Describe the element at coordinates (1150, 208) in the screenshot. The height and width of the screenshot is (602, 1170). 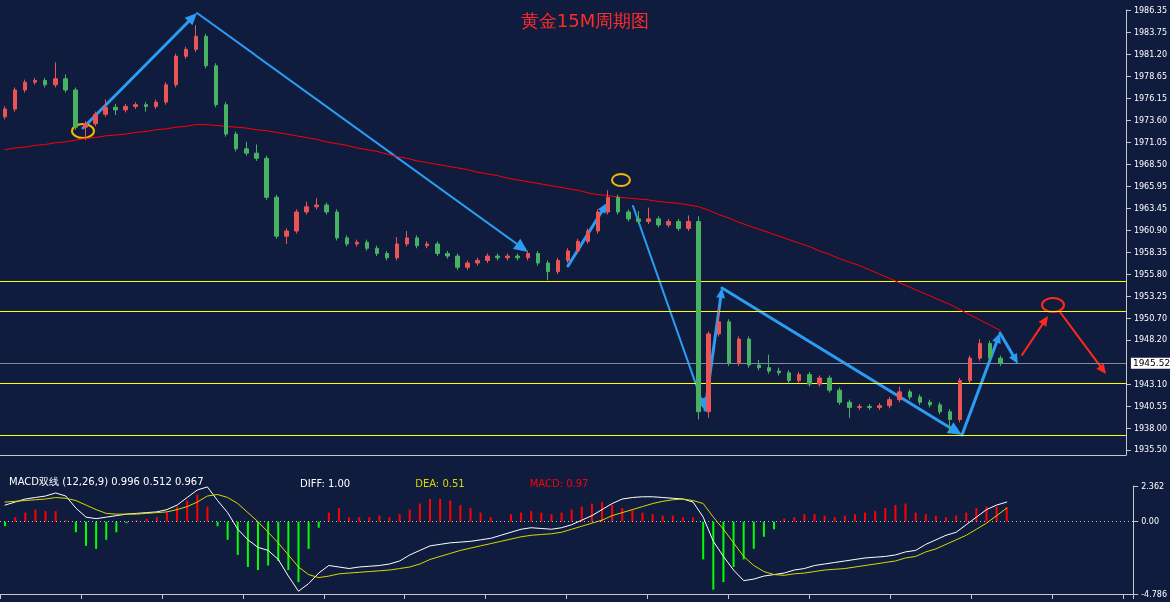
I see `y-tick-label: 1963.45` at that location.